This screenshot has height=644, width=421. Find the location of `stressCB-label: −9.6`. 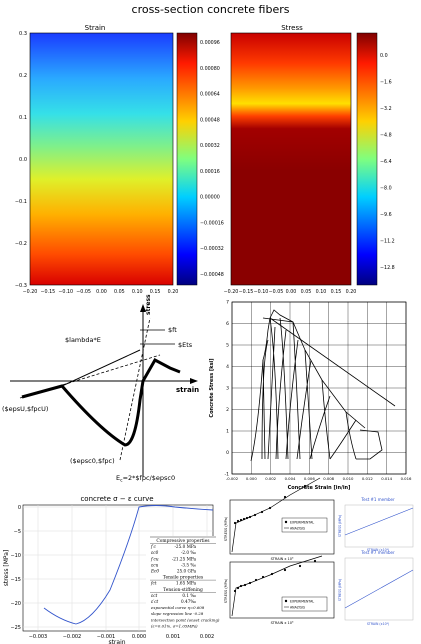

stressCB-label: −9.6 is located at coordinates (386, 215).